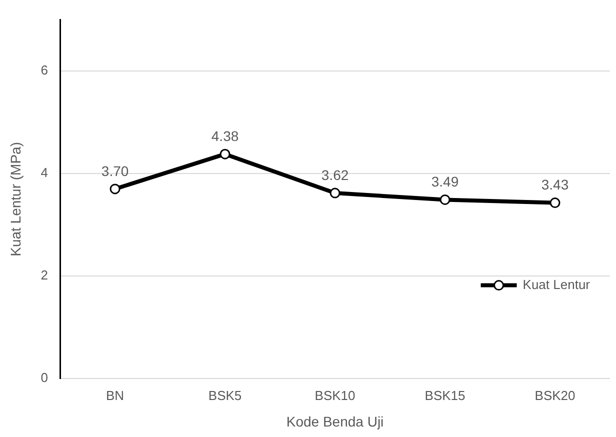  I want to click on x-tick-label: BN, so click(115, 395).